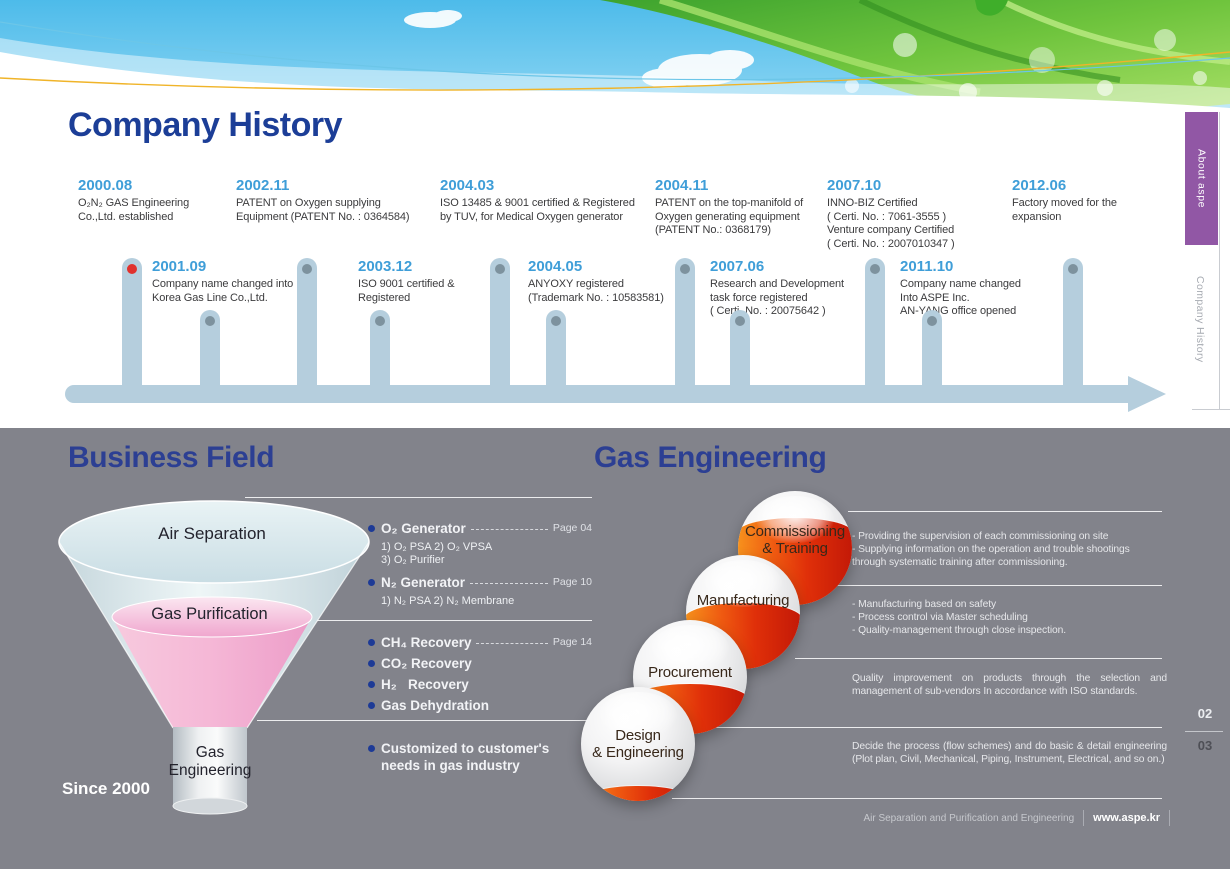 This screenshot has height=869, width=1230. Describe the element at coordinates (690, 672) in the screenshot. I see `stage-label: Procurement` at that location.